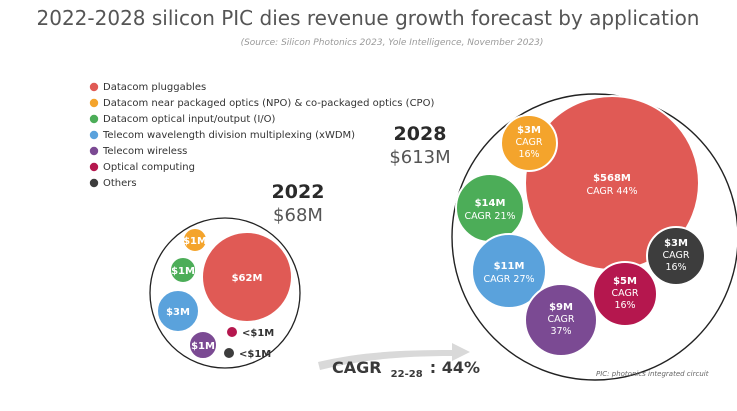  I want to click on bubble-value-label: $62M, so click(247, 278).